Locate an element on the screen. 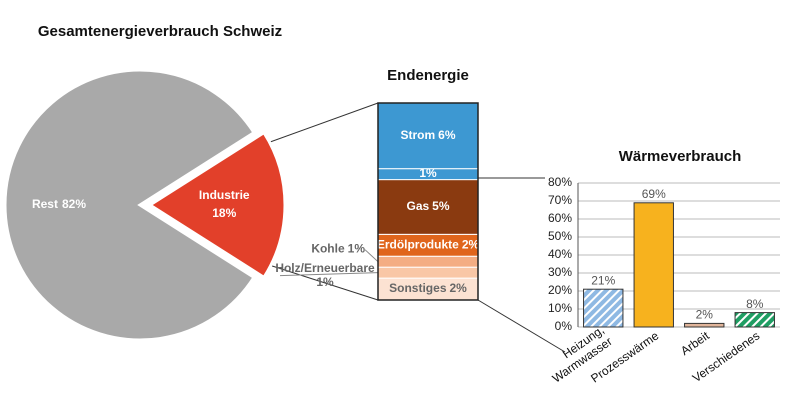 The width and height of the screenshot is (800, 410). y-tick-label: 40% is located at coordinates (560, 254).